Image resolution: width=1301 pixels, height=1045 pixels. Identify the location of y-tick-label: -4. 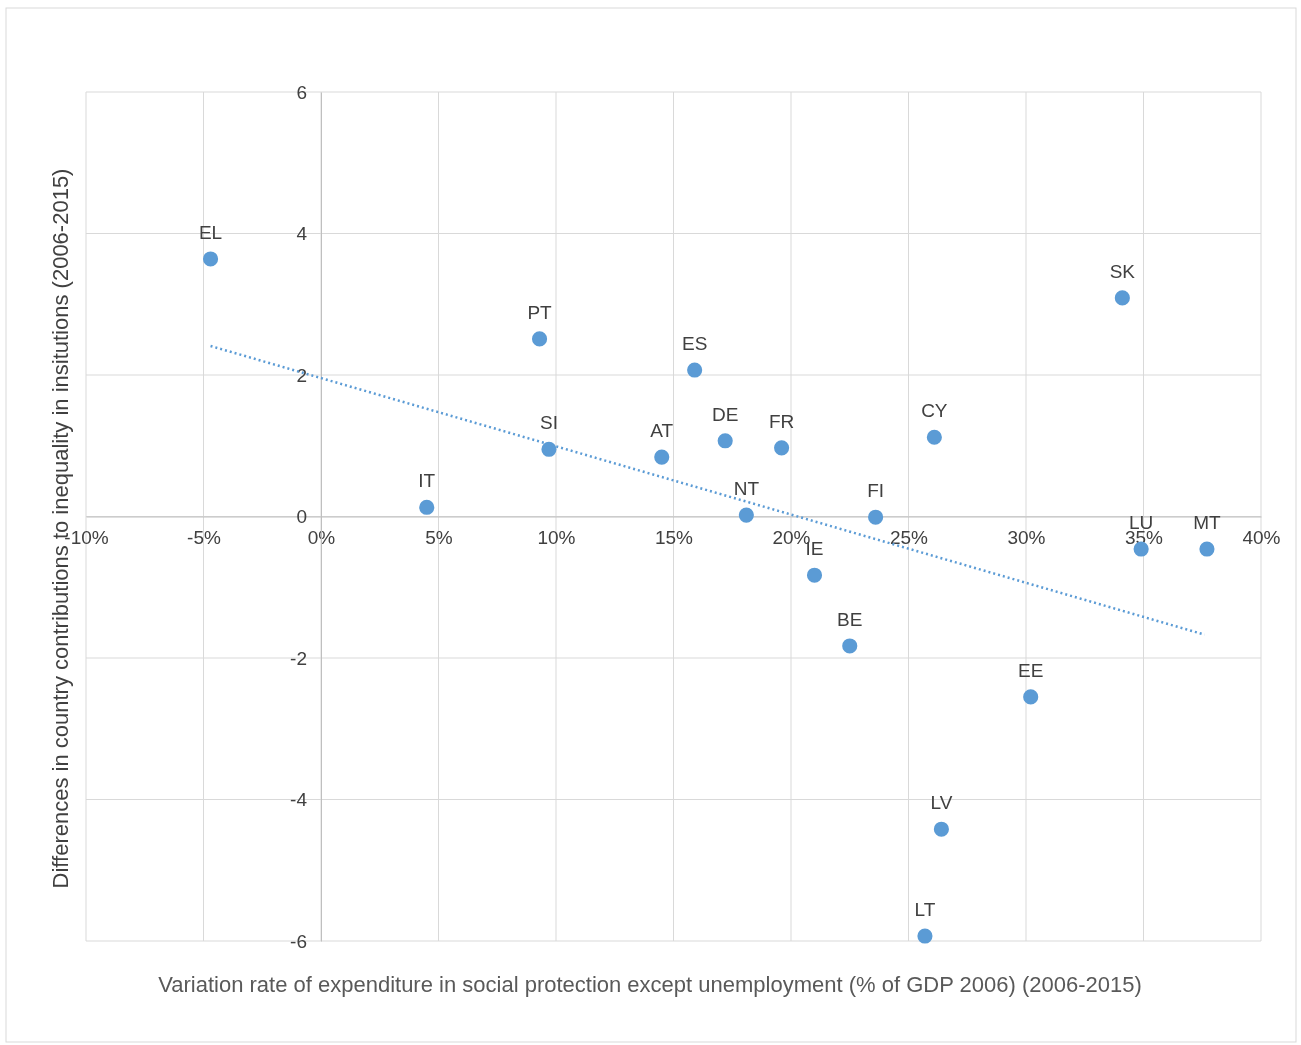
(299, 800).